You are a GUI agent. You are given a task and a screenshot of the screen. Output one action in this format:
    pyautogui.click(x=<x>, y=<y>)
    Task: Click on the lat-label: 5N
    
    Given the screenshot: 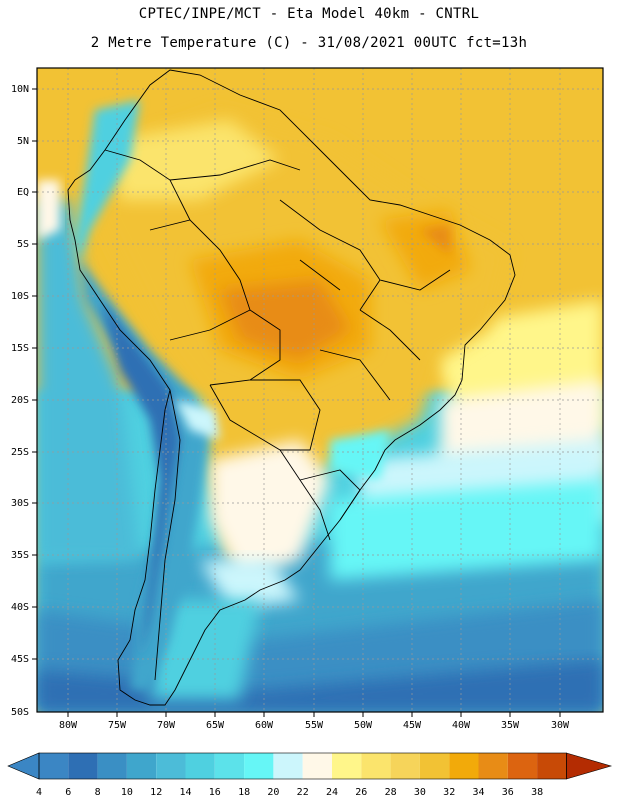 What is the action you would take?
    pyautogui.click(x=23, y=141)
    